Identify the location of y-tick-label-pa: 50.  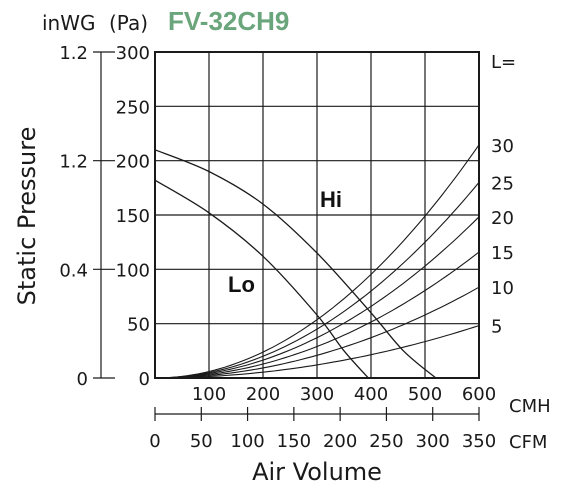
(138, 325).